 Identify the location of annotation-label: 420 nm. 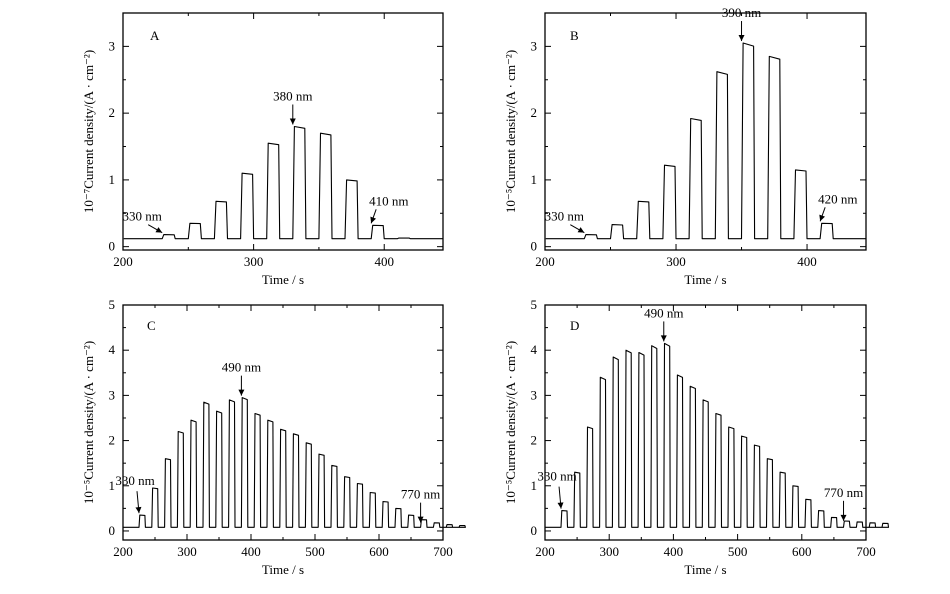
(837, 198).